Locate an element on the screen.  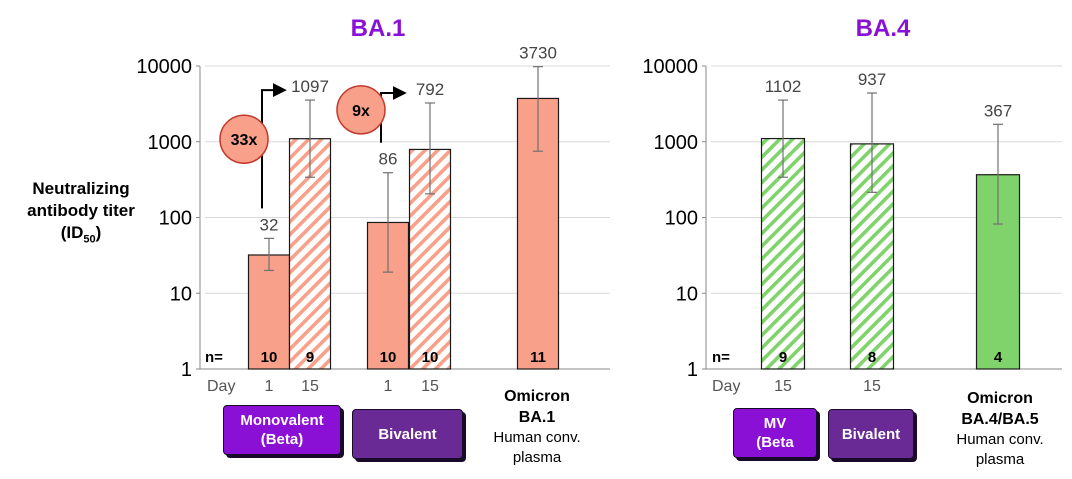
data-label: 792 is located at coordinates (430, 89).